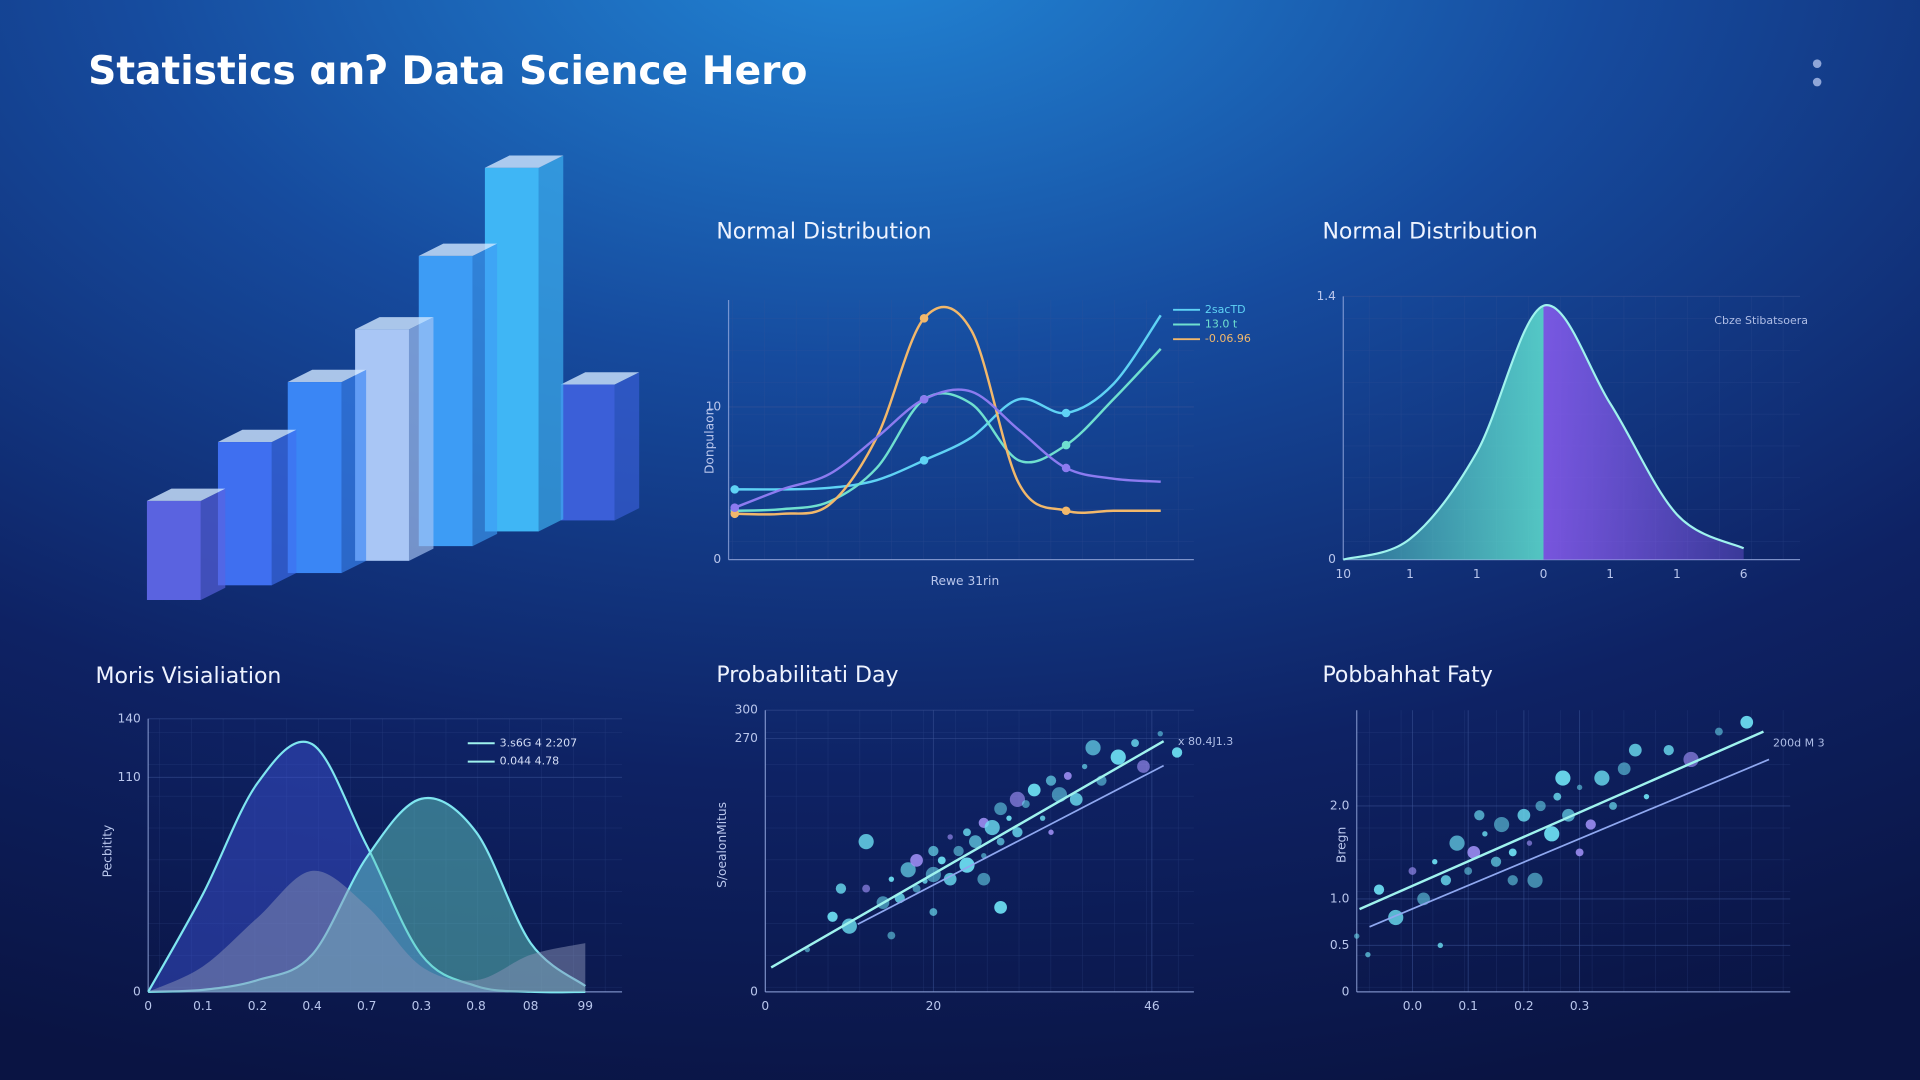 The width and height of the screenshot is (1920, 1080). What do you see at coordinates (1228, 338) in the screenshot?
I see `legend-label: -0.06.96` at bounding box center [1228, 338].